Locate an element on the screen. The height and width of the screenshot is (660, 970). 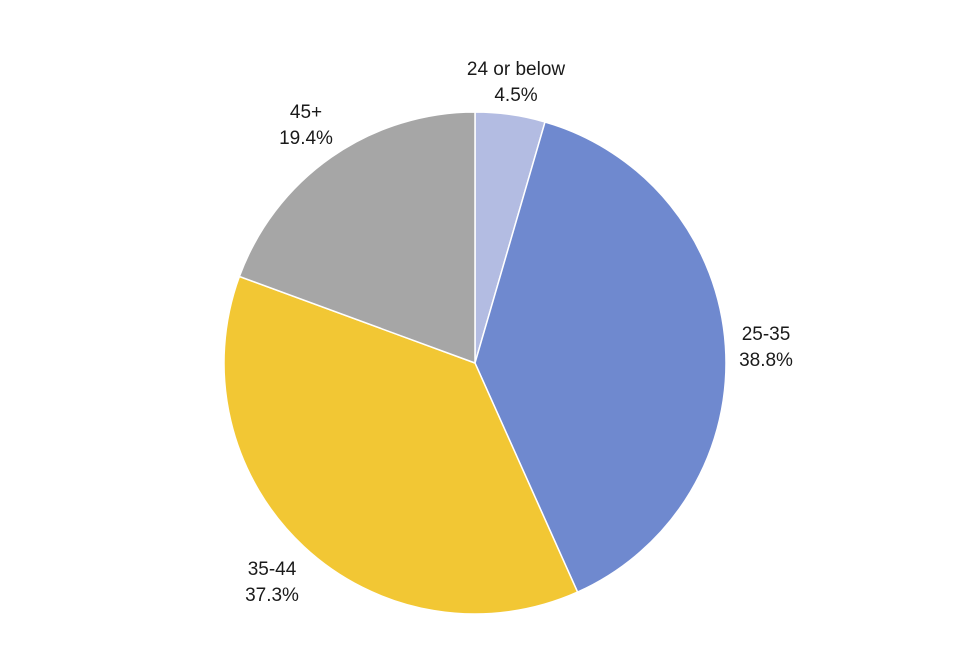
slice-category-label: 25-35 is located at coordinates (766, 334).